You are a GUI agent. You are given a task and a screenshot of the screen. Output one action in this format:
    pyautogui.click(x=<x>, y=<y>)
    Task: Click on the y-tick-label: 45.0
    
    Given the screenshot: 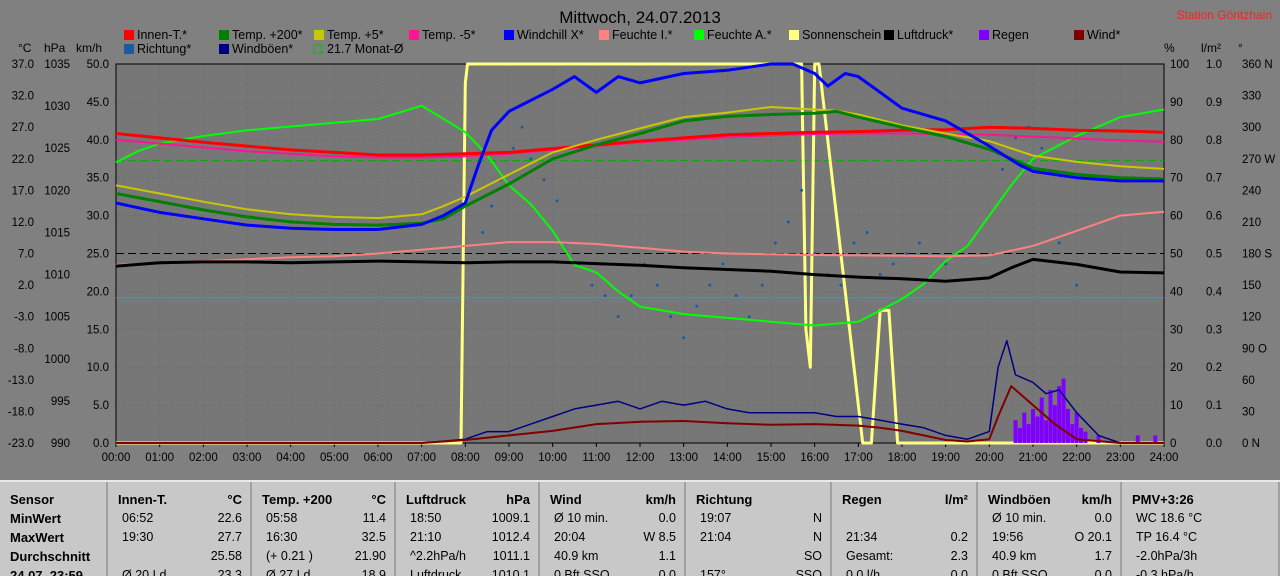 What is the action you would take?
    pyautogui.click(x=98, y=103)
    